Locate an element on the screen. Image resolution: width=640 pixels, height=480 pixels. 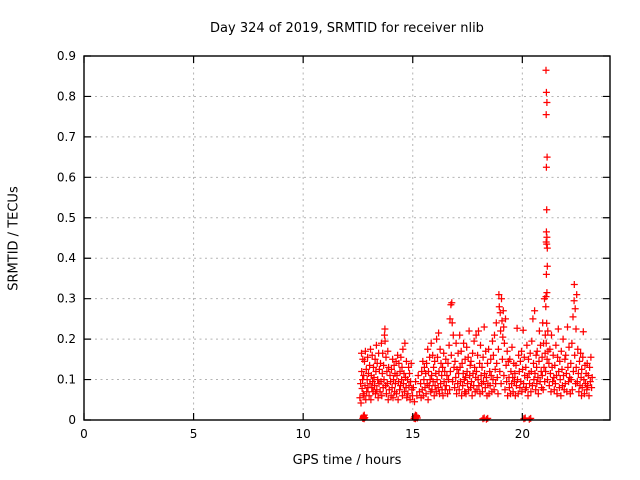
y-tick-label: 0.7 is located at coordinates (66, 137).